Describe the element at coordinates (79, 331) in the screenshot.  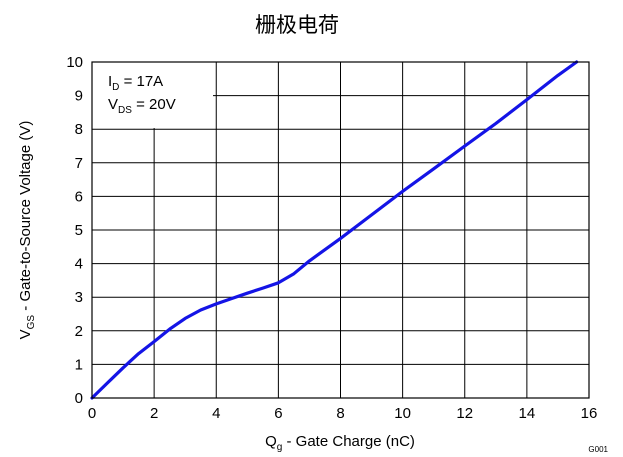
I see `y-tick-label: 2` at that location.